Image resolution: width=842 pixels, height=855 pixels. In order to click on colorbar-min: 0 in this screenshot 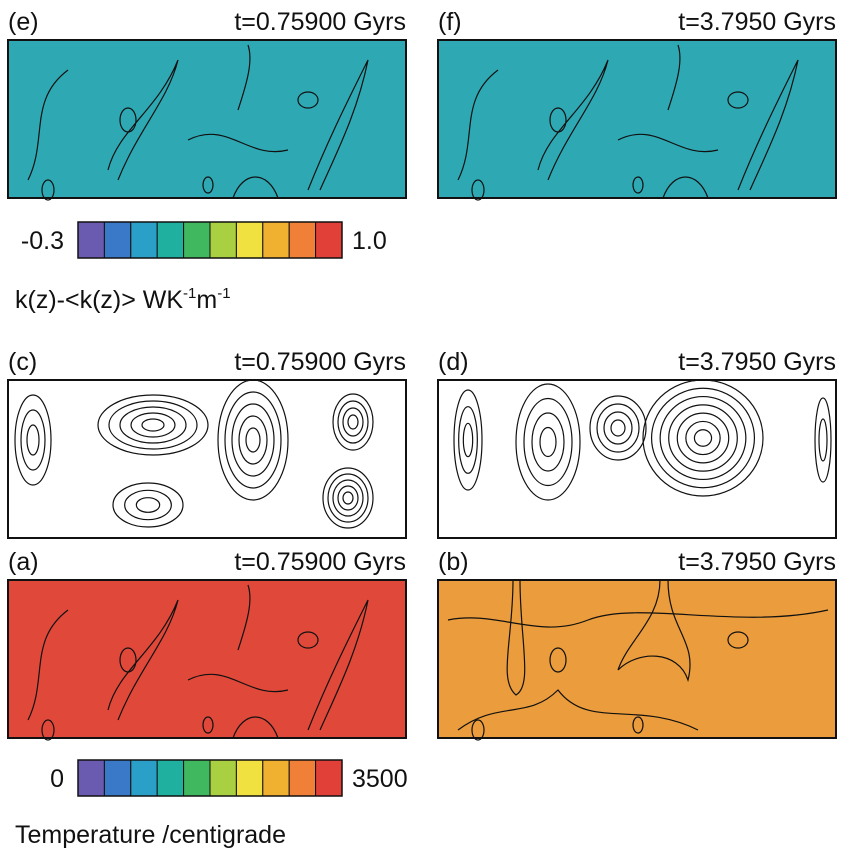, I will do `click(57, 779)`.